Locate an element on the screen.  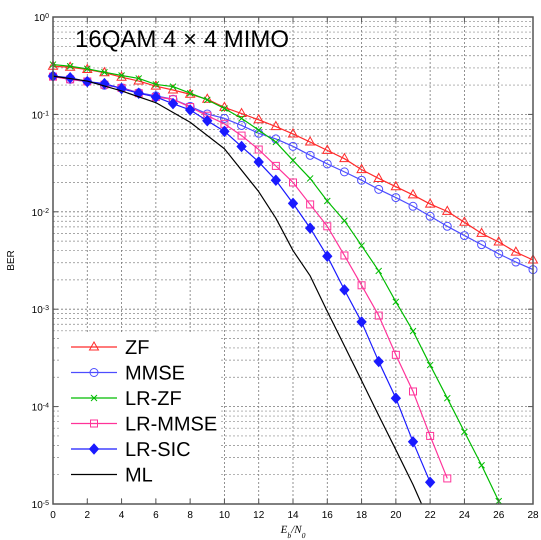
x-tick-label: 28 is located at coordinates (533, 515).